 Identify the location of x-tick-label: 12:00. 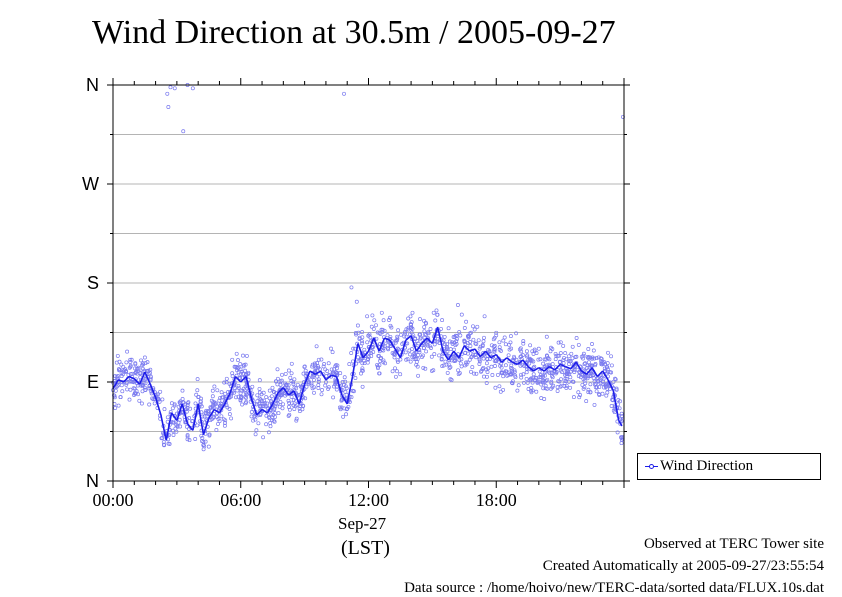
(368, 500).